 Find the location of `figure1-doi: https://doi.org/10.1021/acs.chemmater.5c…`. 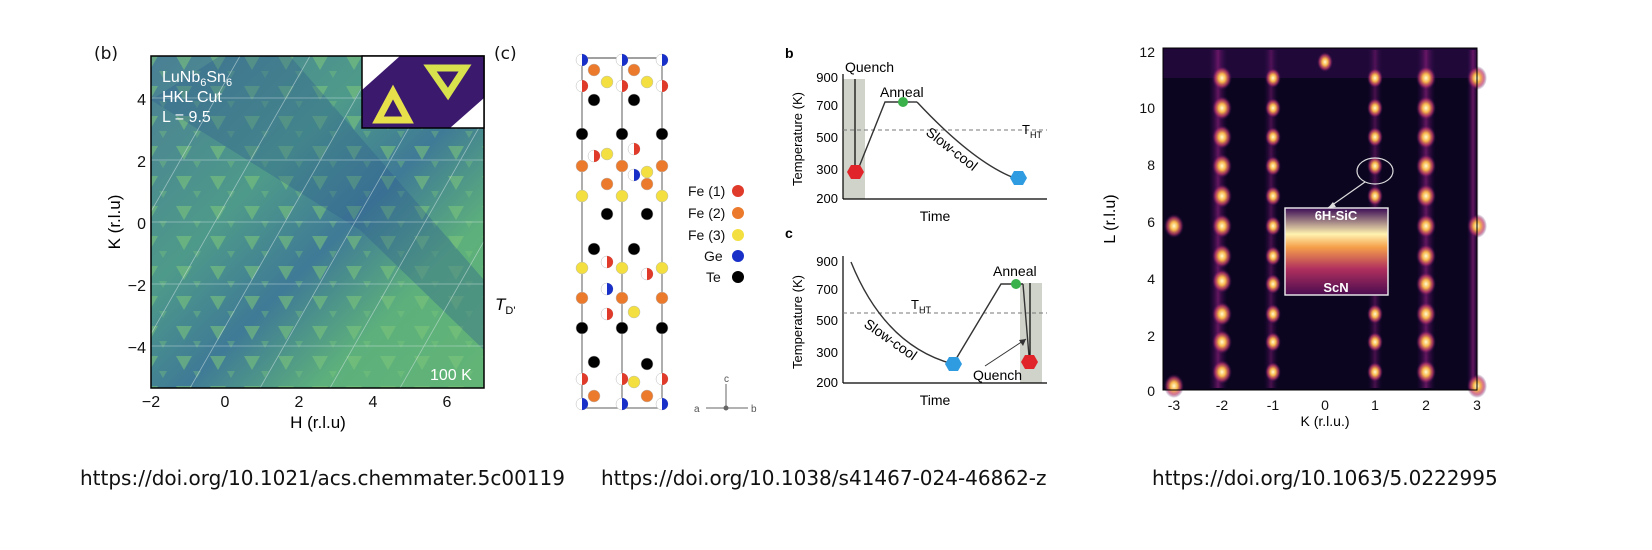

figure1-doi: https://doi.org/10.1021/acs.chemmater.5c… is located at coordinates (322, 478).